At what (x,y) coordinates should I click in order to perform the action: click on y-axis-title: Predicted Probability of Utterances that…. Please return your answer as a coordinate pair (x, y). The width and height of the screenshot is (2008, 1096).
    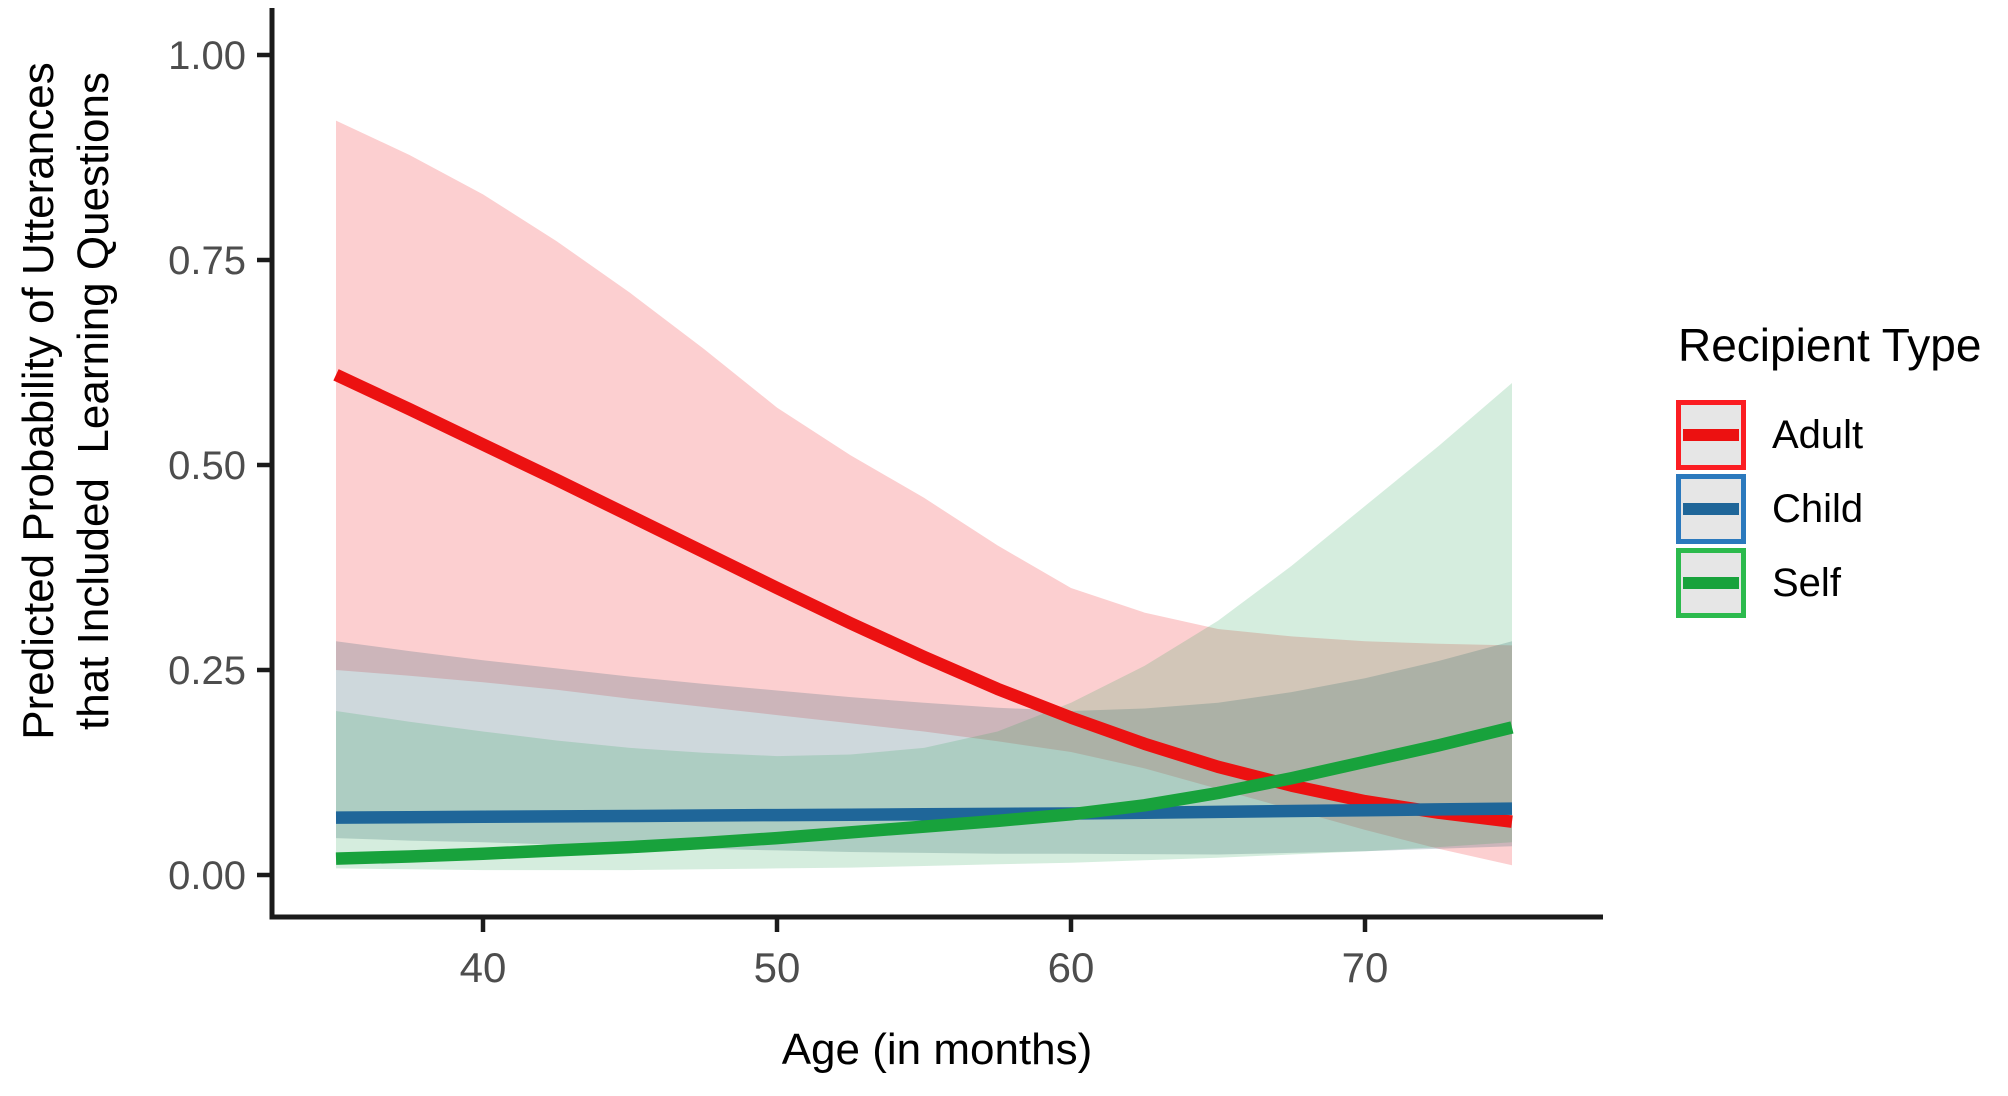
    Looking at the image, I should click on (67, 410).